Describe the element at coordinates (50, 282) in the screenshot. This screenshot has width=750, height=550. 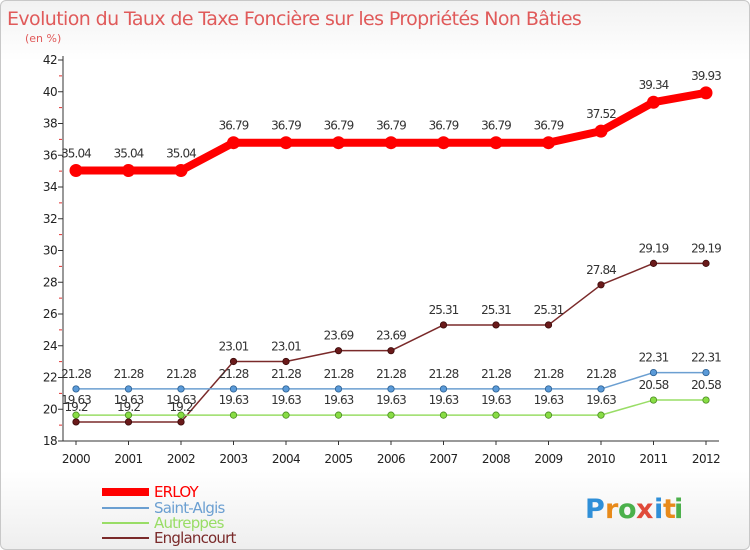
I see `y-tick-label: 28` at that location.